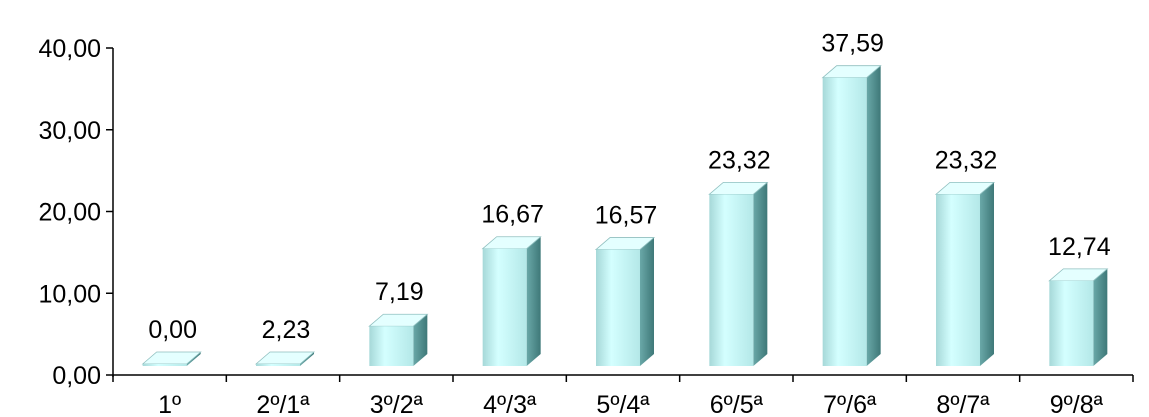 The image size is (1149, 417). Describe the element at coordinates (169, 404) in the screenshot. I see `x-tick-label: 1º` at that location.